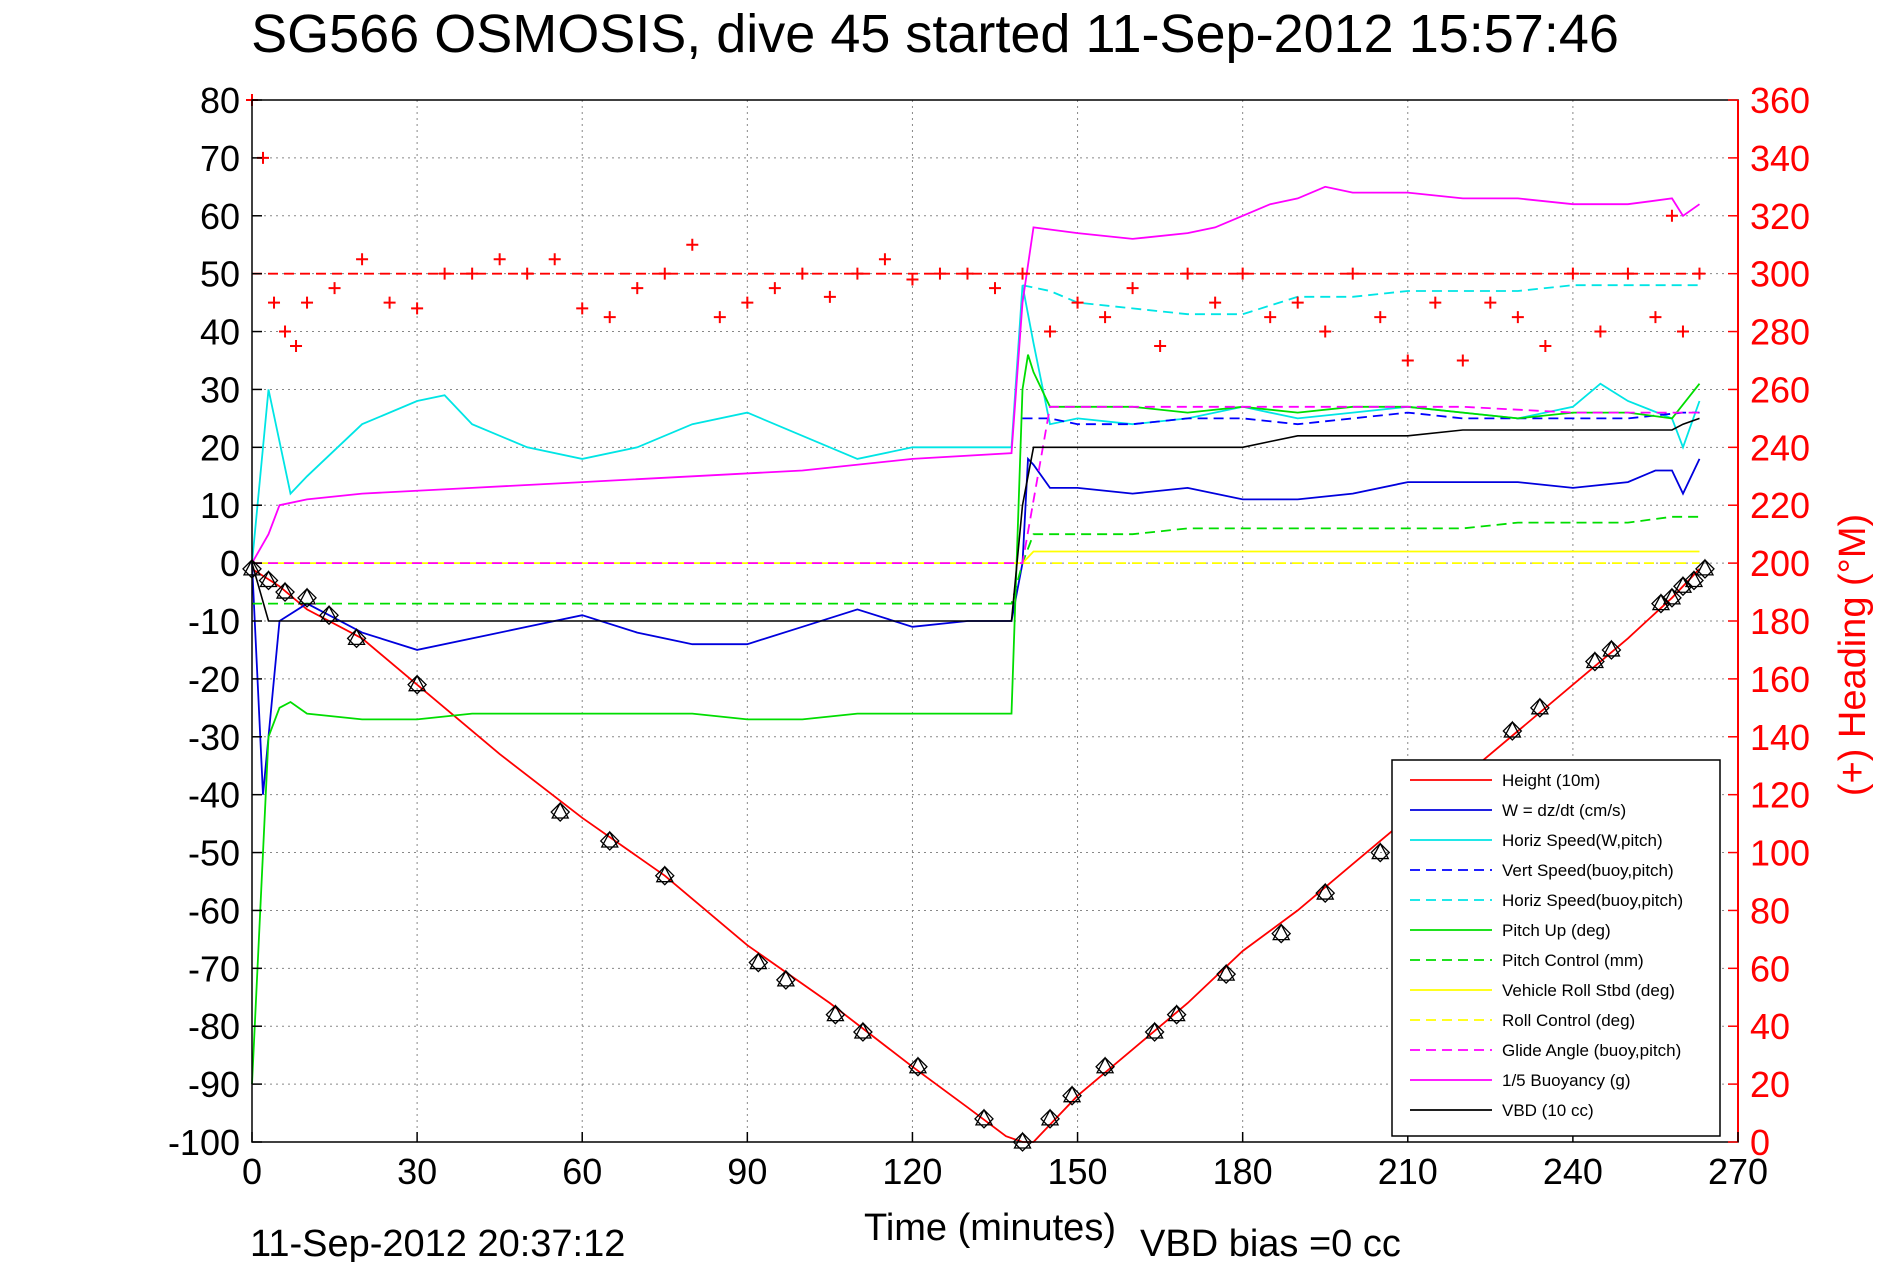 The width and height of the screenshot is (1891, 1262). Describe the element at coordinates (1780, 621) in the screenshot. I see `right-tick-label: 180` at that location.